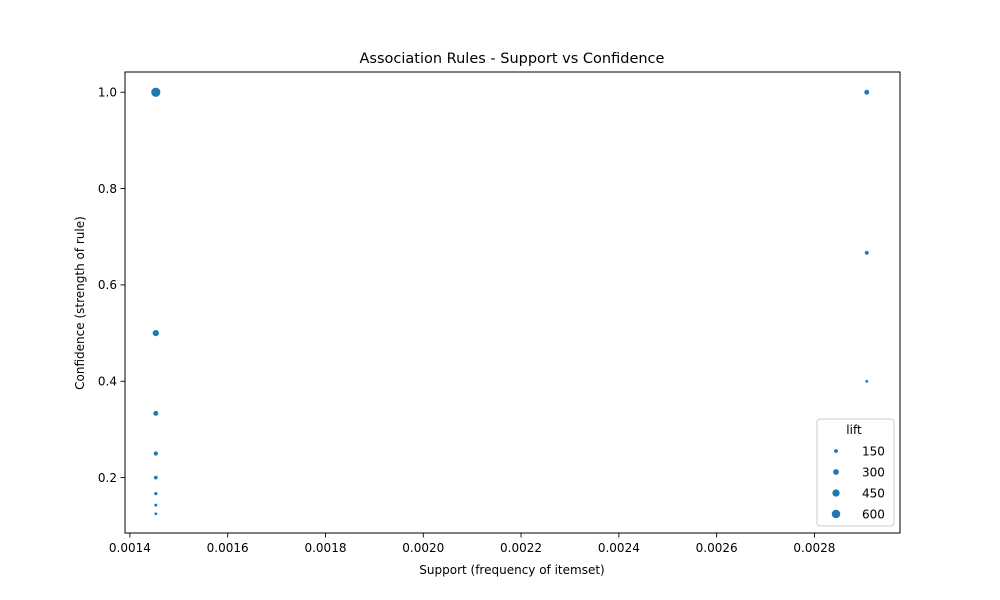 The height and width of the screenshot is (600, 1000). Describe the element at coordinates (521, 548) in the screenshot. I see `x-tick-label: 0.0022` at that location.